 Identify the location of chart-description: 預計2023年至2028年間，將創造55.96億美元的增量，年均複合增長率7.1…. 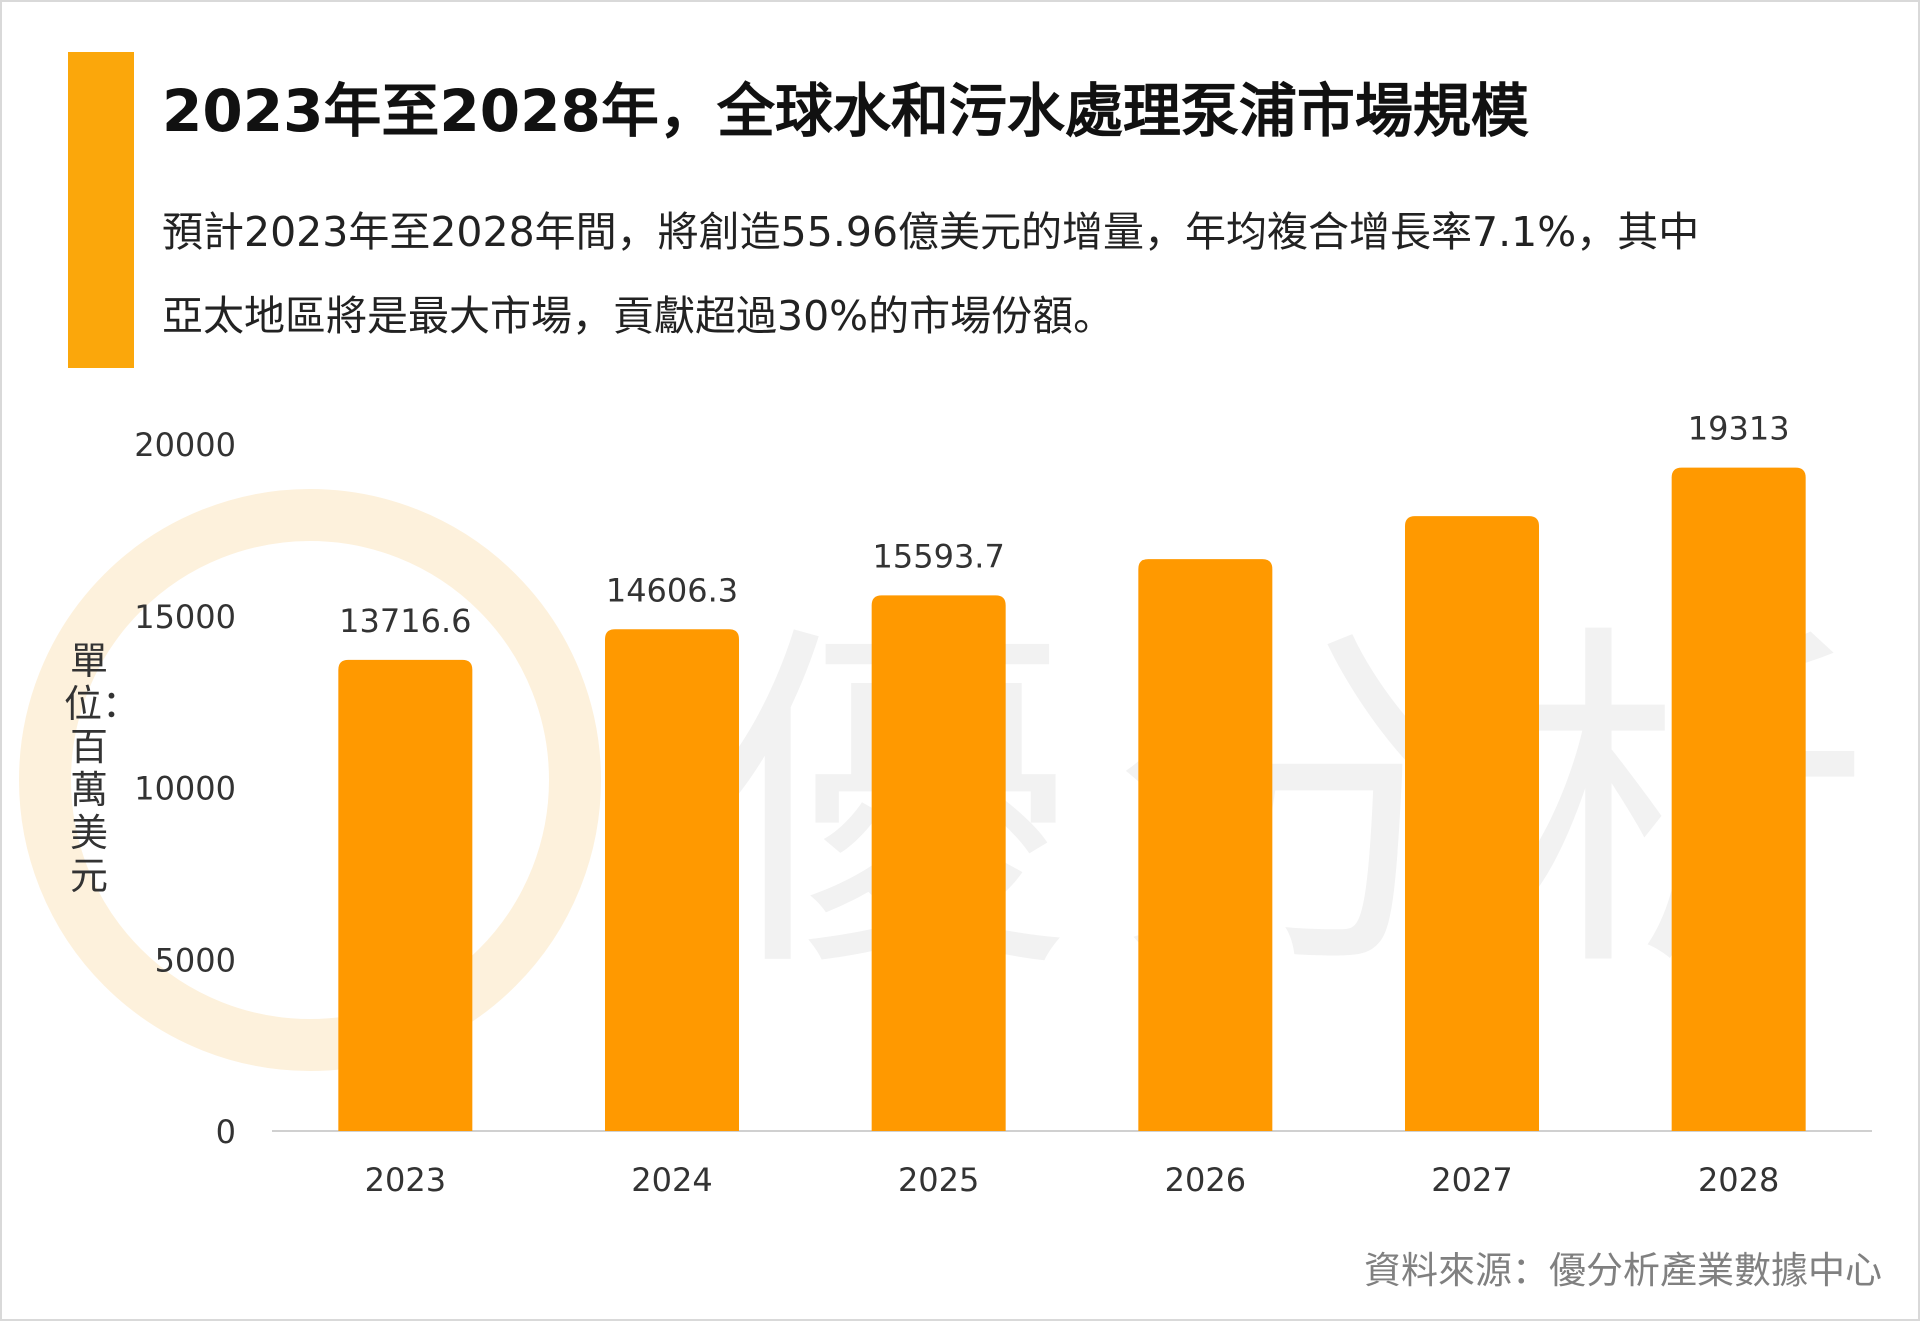
(1022, 274).